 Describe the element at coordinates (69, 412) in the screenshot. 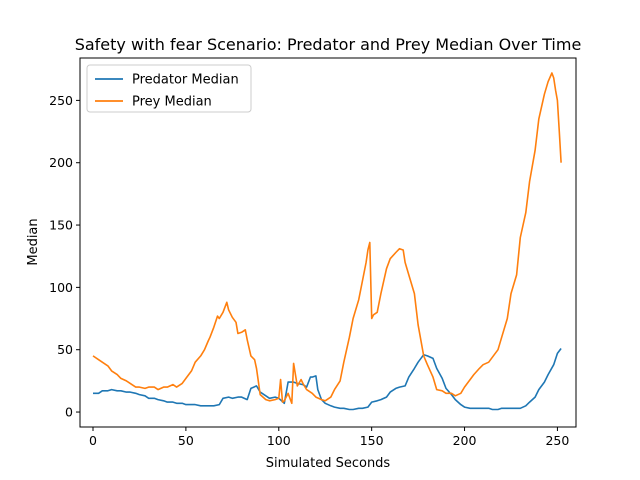

I see `y-tick-label: 0` at that location.